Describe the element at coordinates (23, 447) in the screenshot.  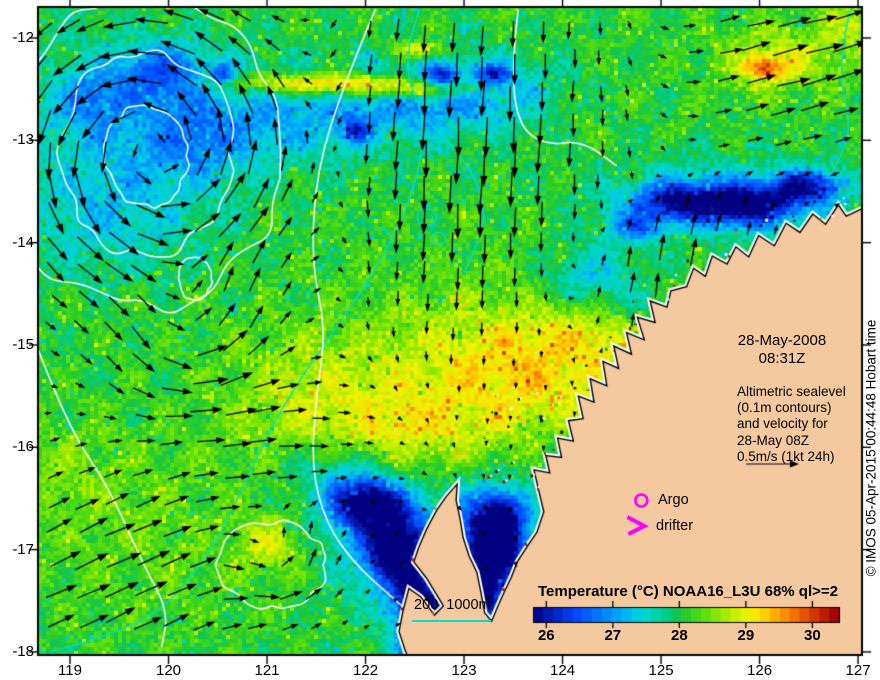
I see `y-axis-tick-label: -16` at that location.